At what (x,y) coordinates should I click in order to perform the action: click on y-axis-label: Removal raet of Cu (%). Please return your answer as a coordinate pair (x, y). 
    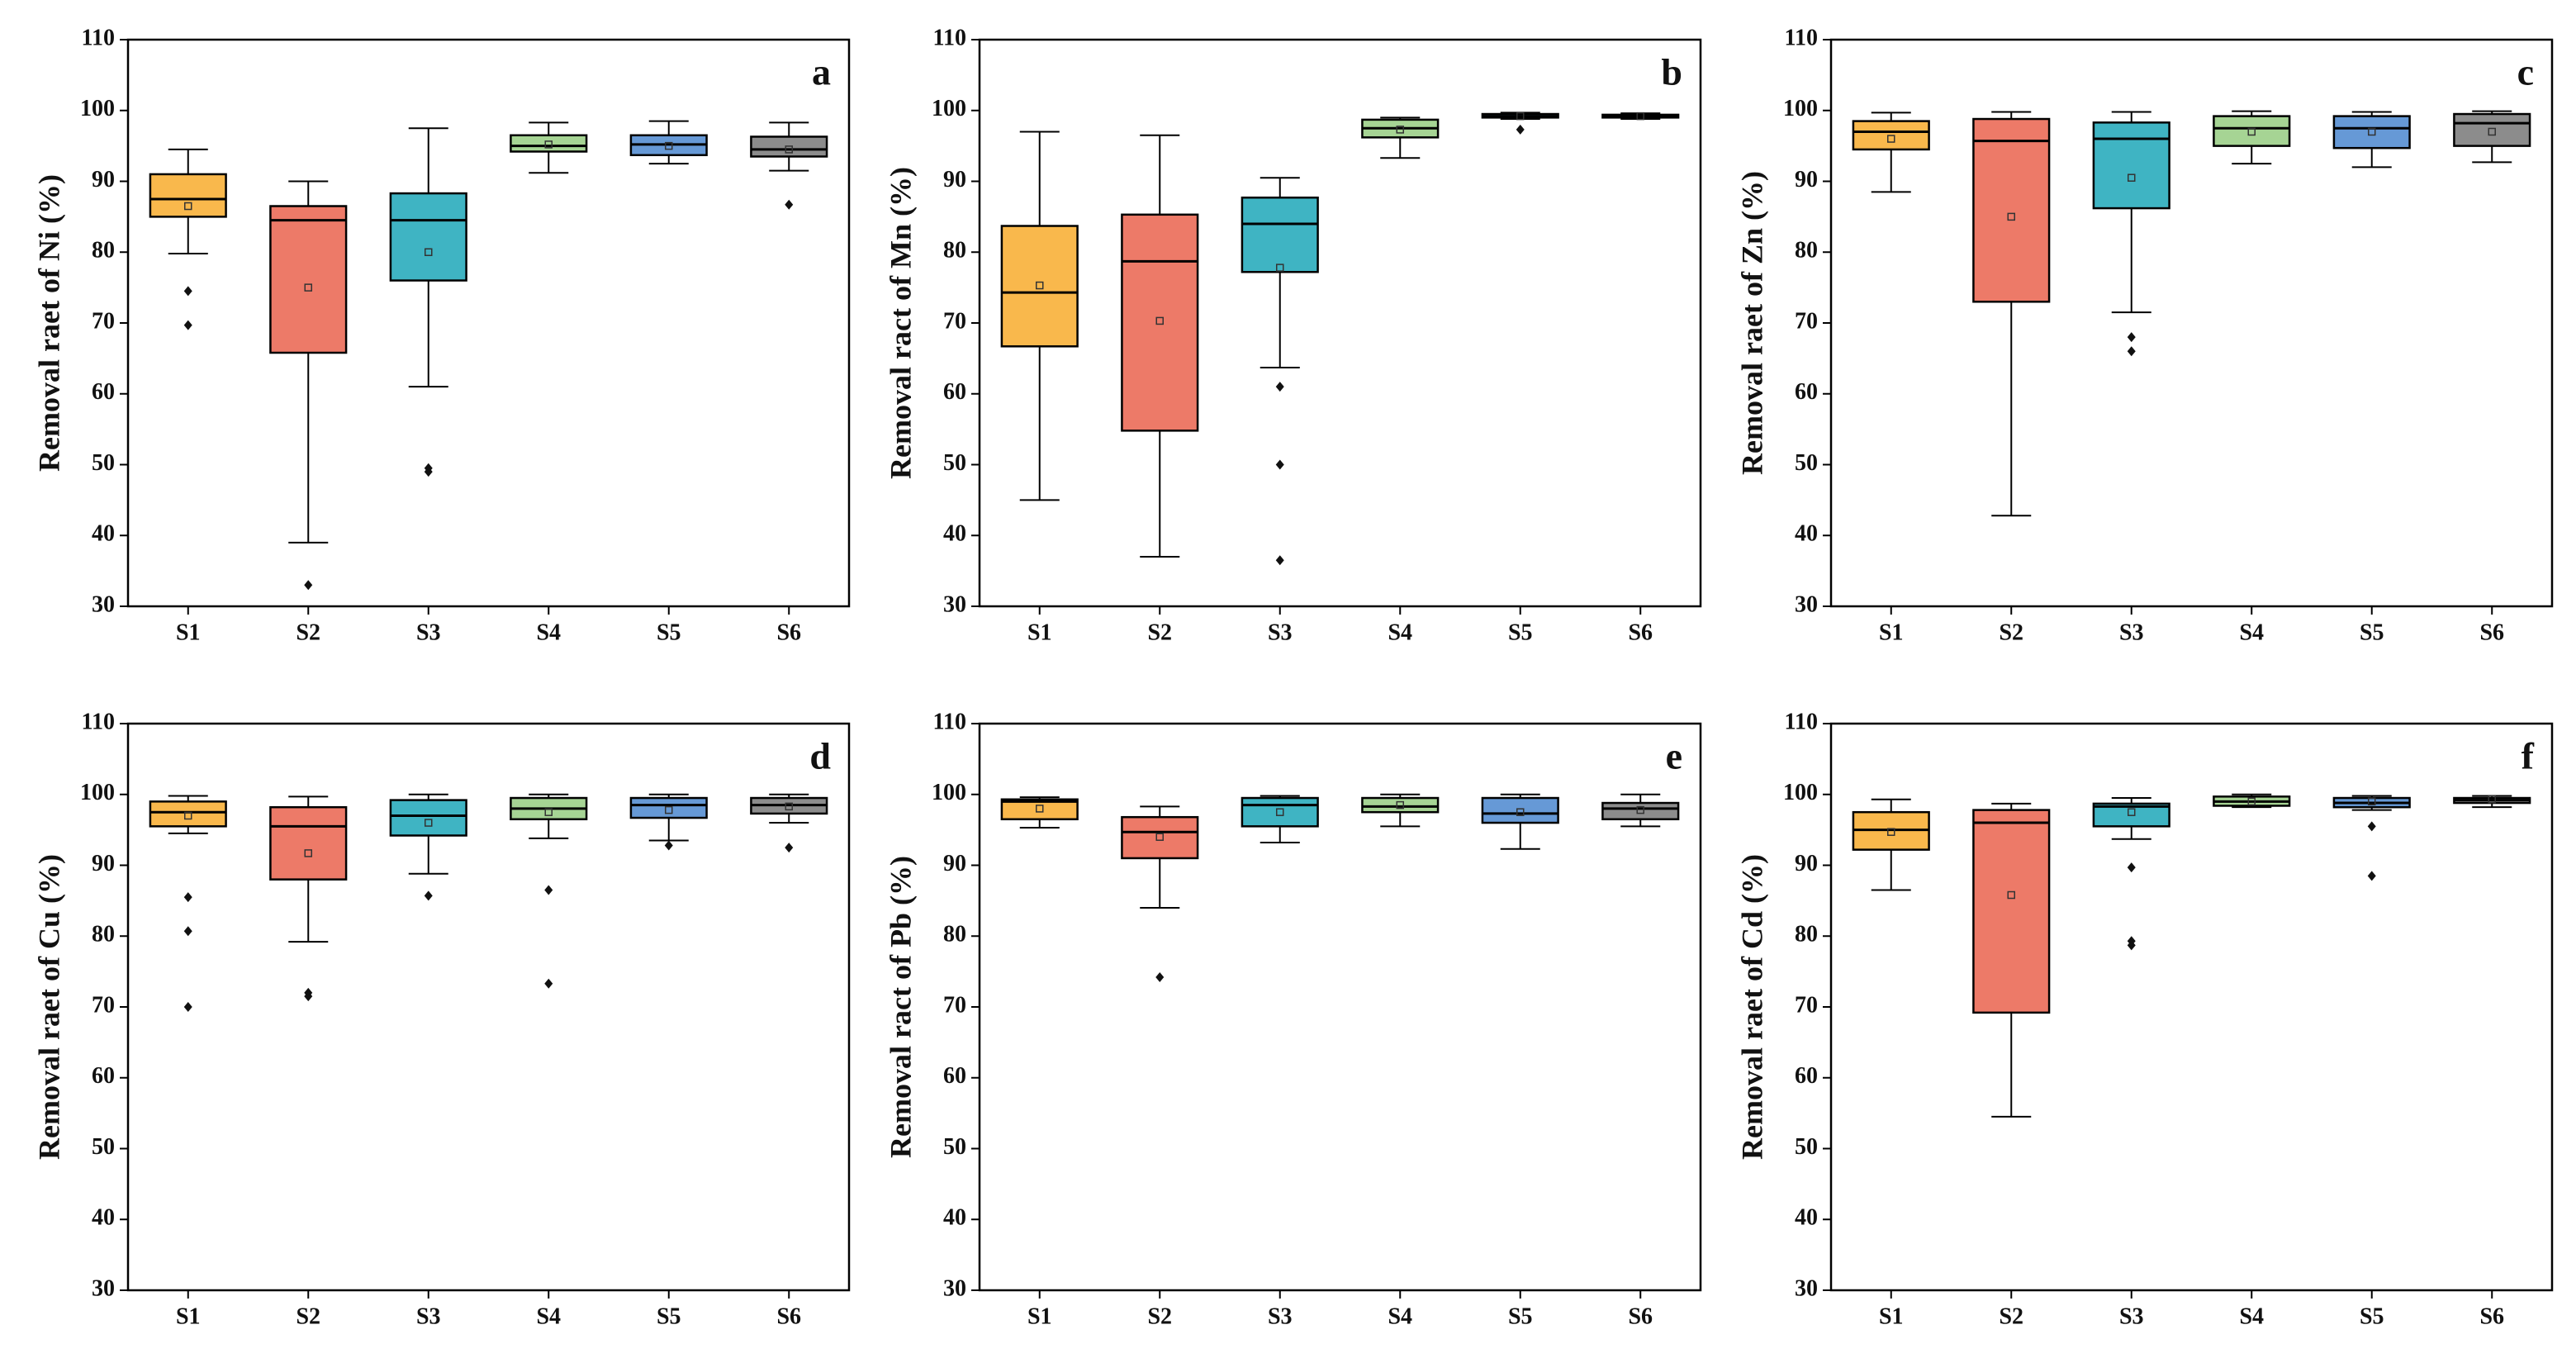
    Looking at the image, I should click on (48, 1007).